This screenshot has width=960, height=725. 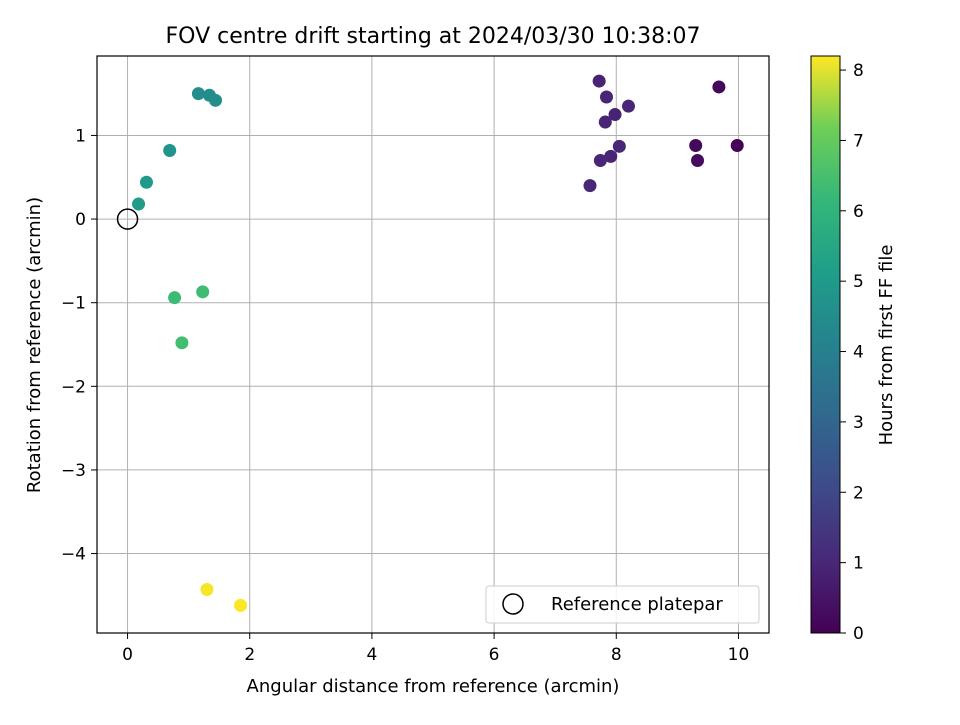 I want to click on y-tick-label: 0, so click(x=80, y=220).